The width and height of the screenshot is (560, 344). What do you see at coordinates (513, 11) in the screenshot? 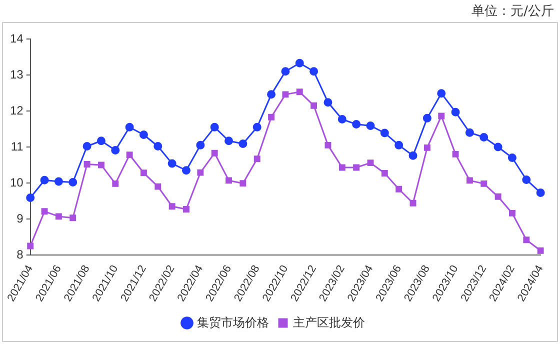
I see `text: 单位：元/公斤` at bounding box center [513, 11].